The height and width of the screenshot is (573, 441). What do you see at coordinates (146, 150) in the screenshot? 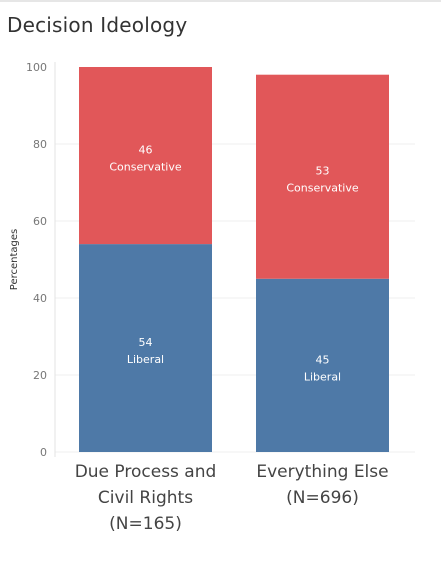
I see `data-label: 46` at bounding box center [146, 150].